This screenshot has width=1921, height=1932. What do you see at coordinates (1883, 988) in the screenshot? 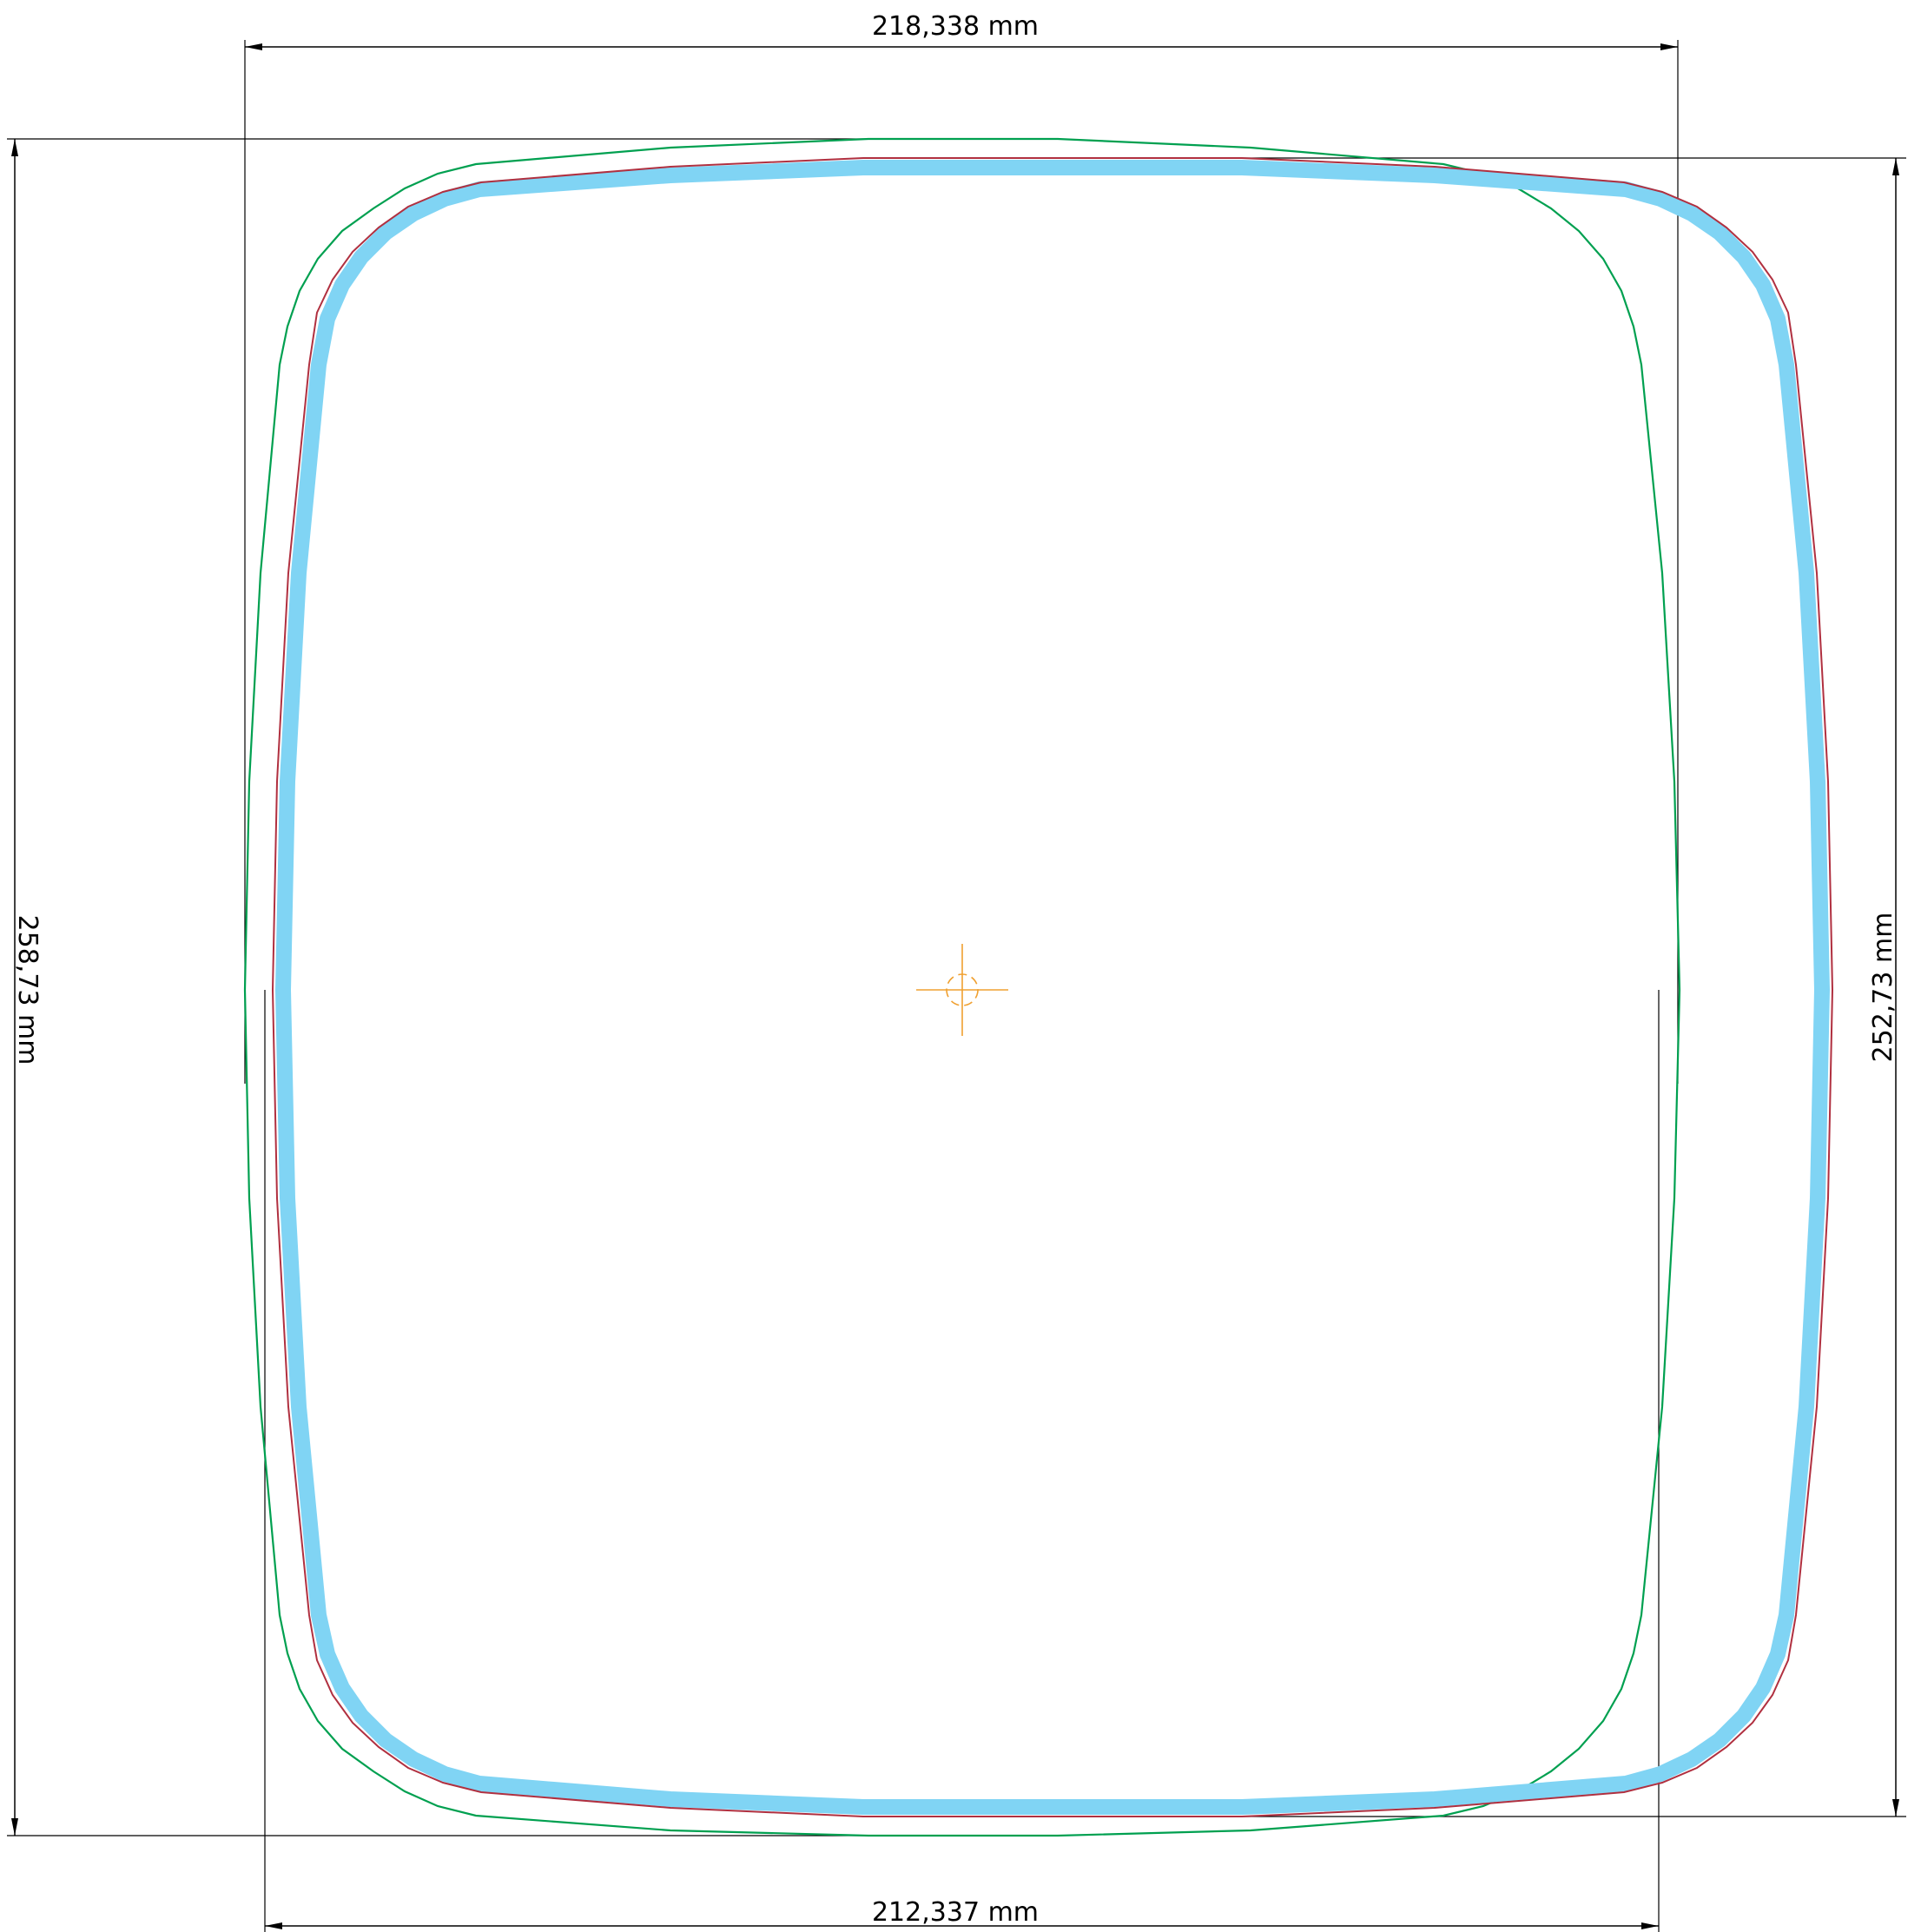
I see `dimension-right-height: 252,73 mm` at bounding box center [1883, 988].